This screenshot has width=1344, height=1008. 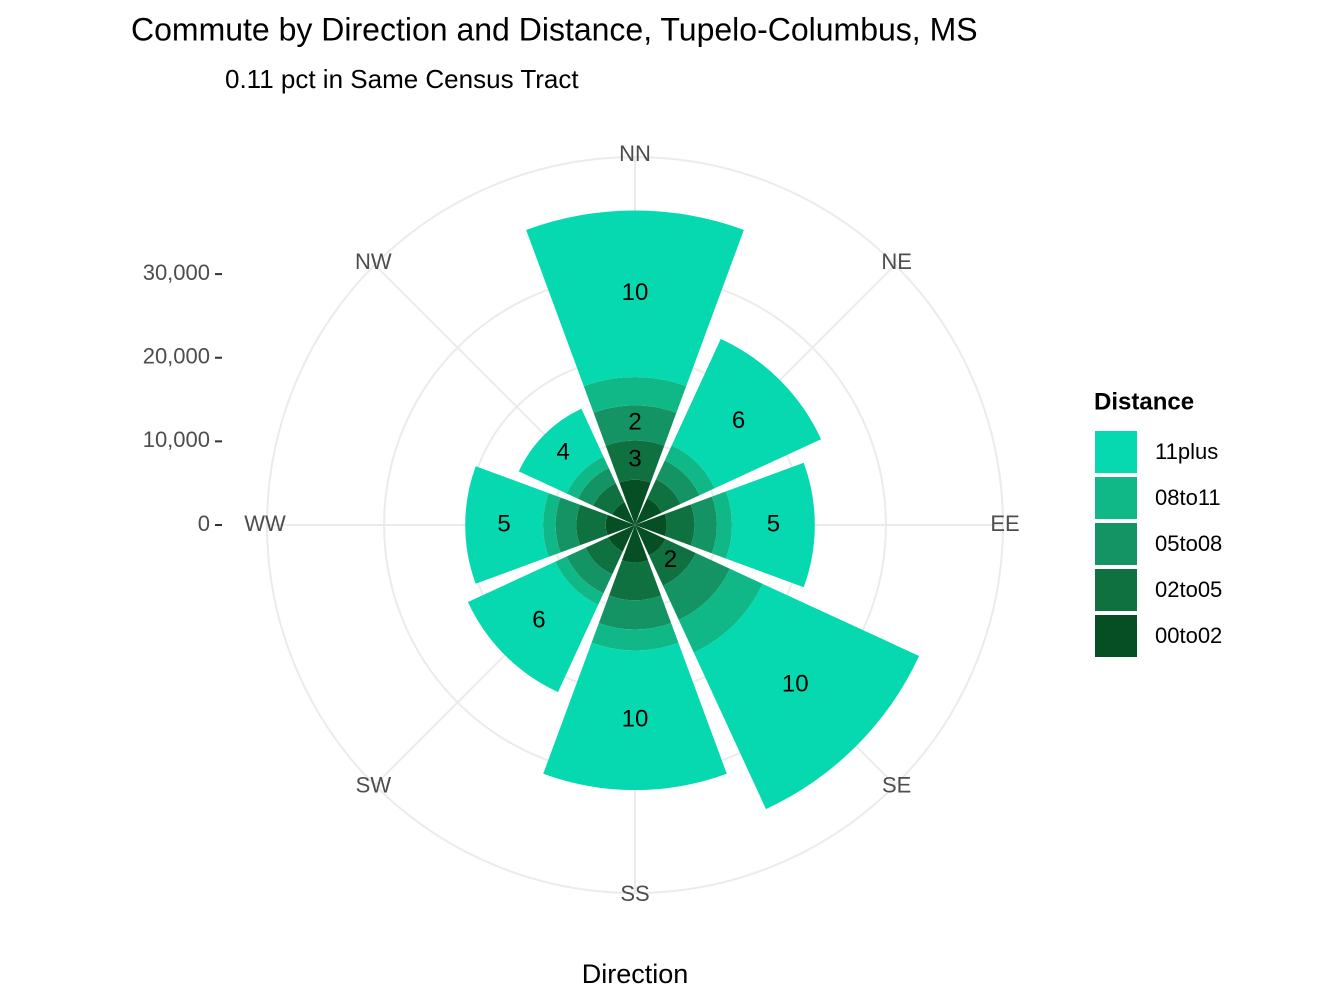 I want to click on legend-label: 08to11, so click(x=1188, y=497).